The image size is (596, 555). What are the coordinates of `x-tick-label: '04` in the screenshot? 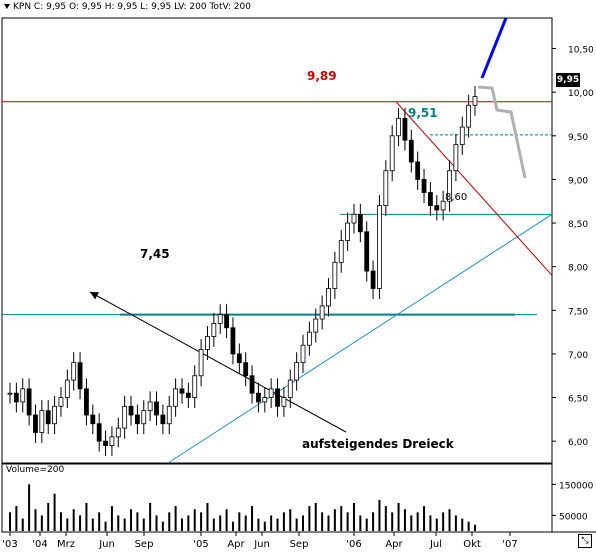 It's located at (39, 544).